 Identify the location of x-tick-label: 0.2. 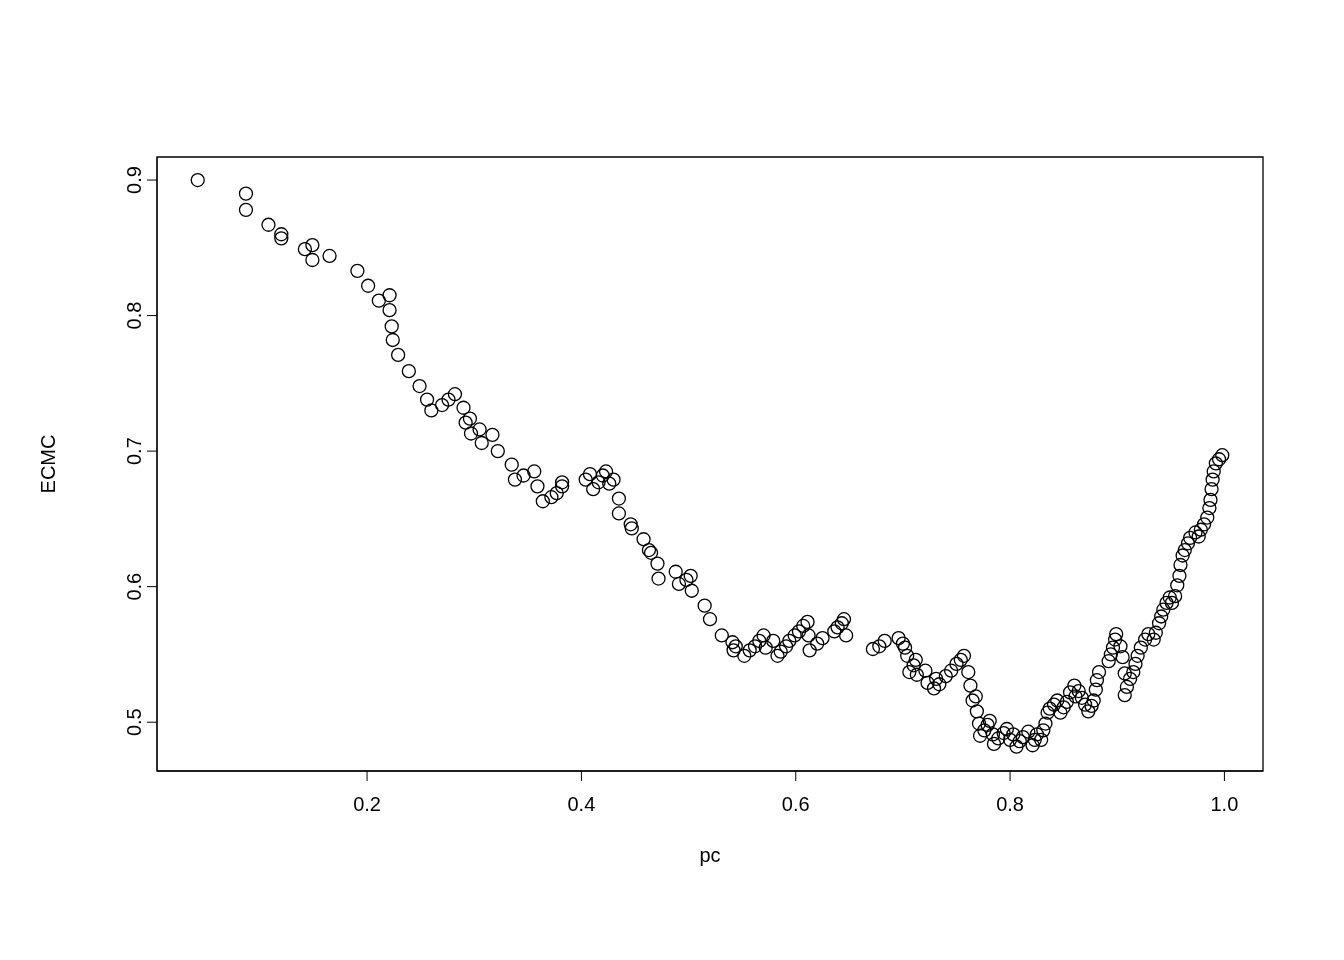
(367, 804).